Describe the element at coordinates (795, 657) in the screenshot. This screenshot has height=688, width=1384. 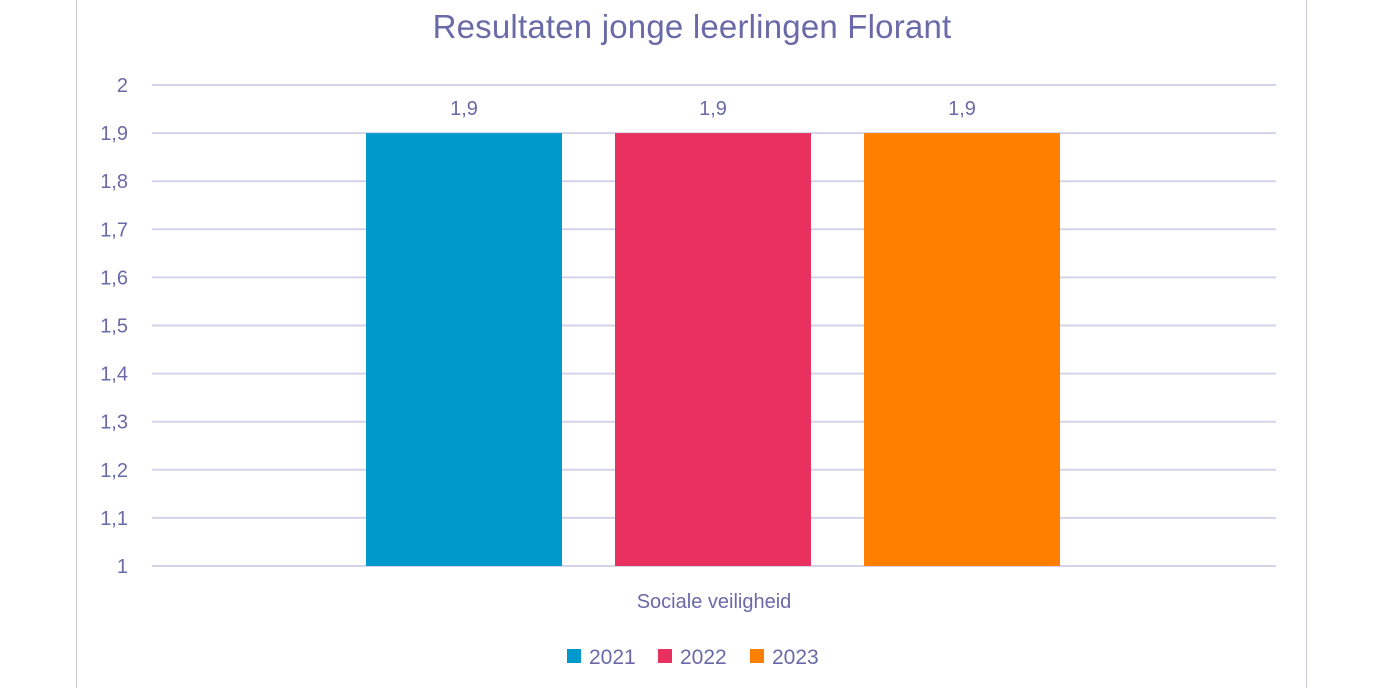
I see `legend-label: 2023` at that location.